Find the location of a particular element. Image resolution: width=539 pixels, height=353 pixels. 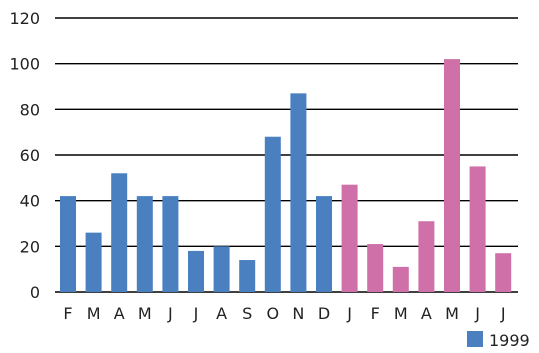

y-axis-tick-labels: 0 20 40 60 80 100 120 is located at coordinates (24, 155).